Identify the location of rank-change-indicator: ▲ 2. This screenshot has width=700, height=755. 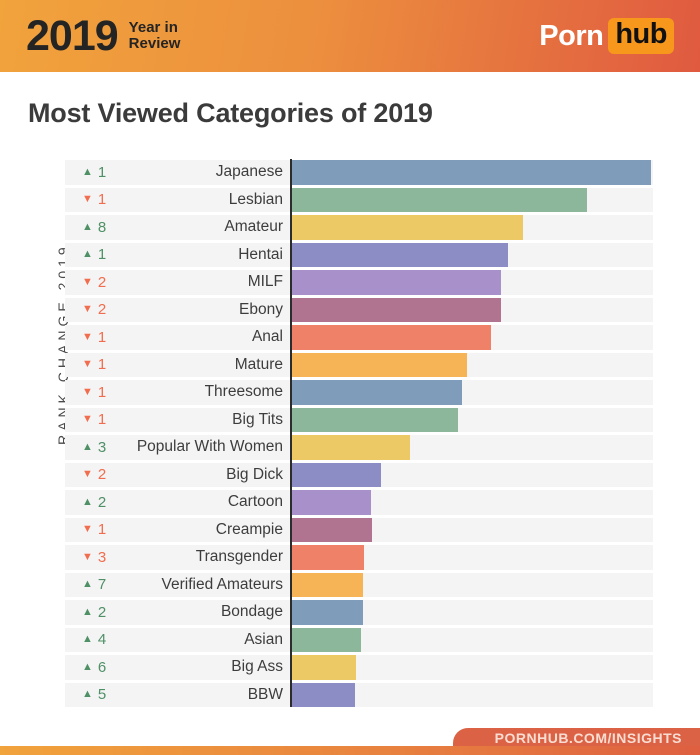
(94, 502).